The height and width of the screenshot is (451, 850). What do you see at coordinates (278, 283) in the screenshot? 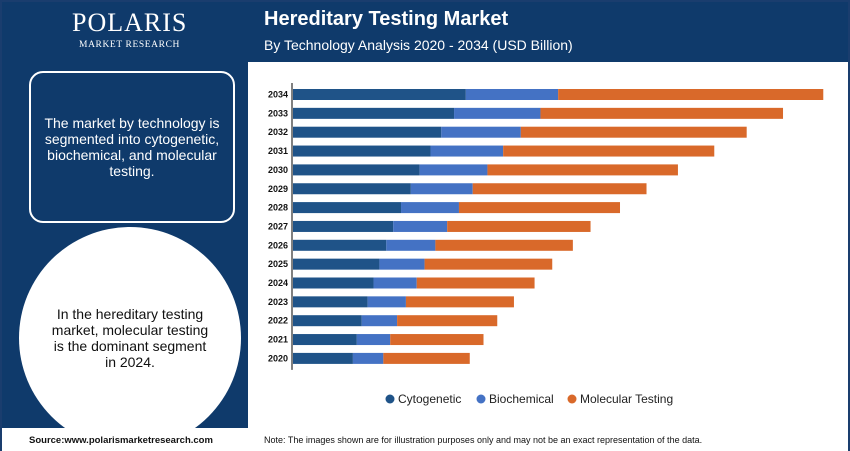
I see `y-tick-2024: 2024` at bounding box center [278, 283].